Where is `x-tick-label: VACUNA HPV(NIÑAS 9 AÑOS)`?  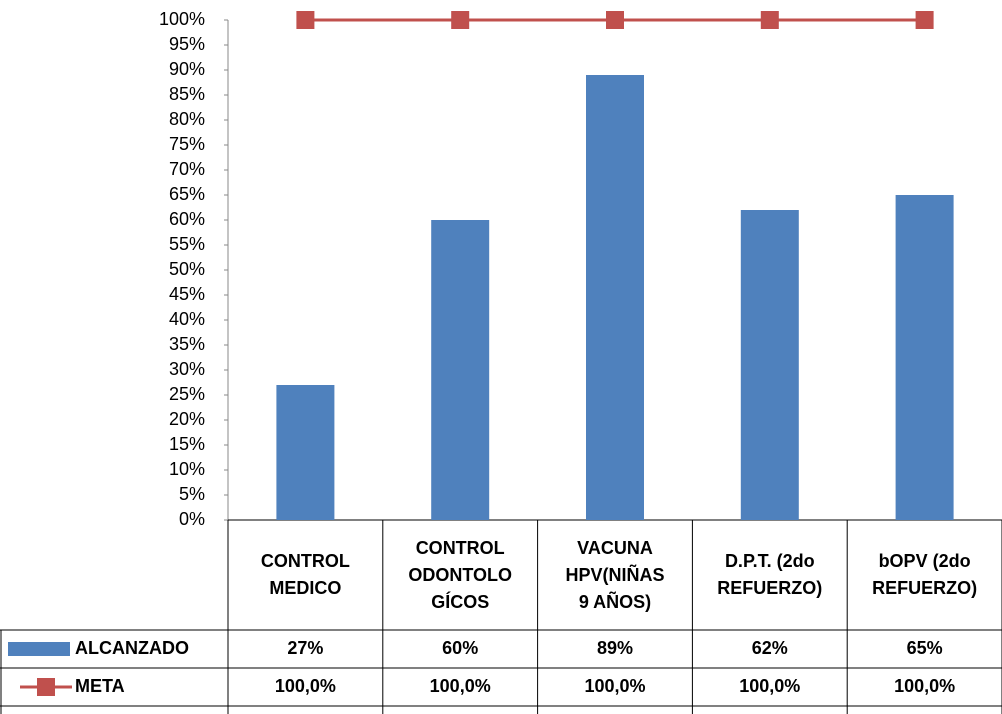
x-tick-label: VACUNA HPV(NIÑAS 9 AÑOS) is located at coordinates (615, 574).